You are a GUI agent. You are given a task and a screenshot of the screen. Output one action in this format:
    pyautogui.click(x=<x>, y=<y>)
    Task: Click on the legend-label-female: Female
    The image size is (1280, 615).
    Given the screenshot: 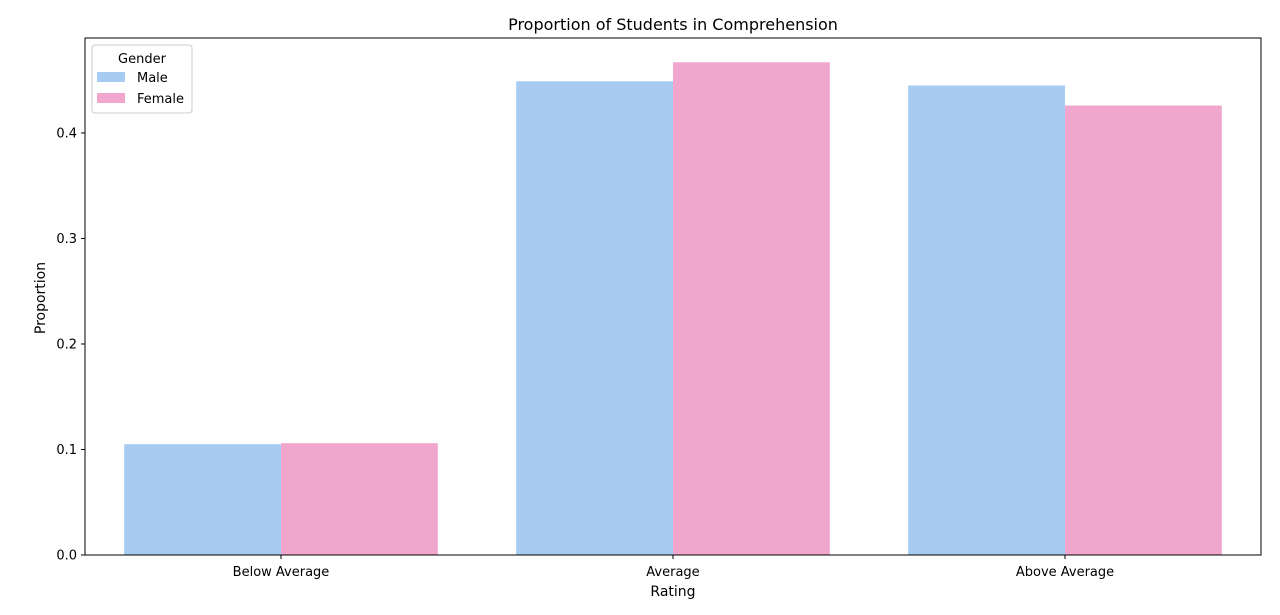 What is the action you would take?
    pyautogui.click(x=160, y=99)
    